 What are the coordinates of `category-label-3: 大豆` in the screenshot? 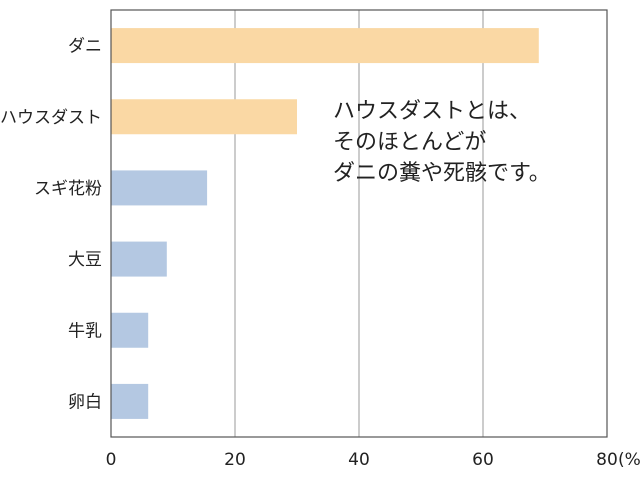 It's located at (85, 260).